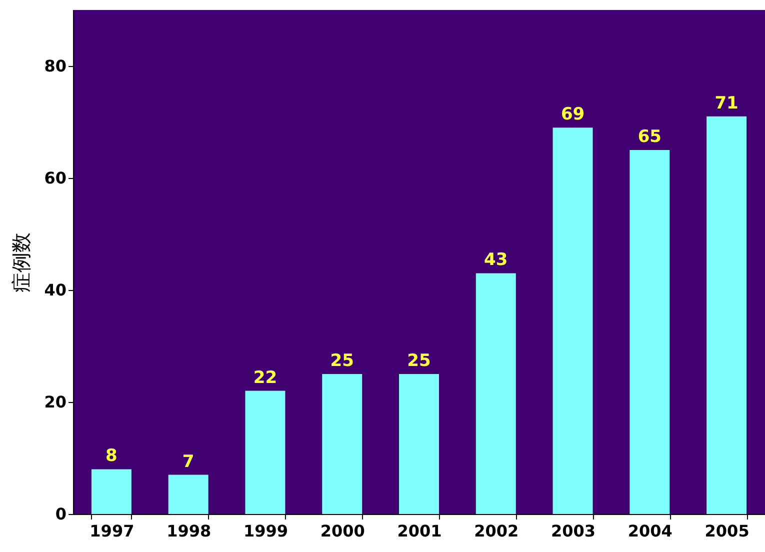 Image resolution: width=765 pixels, height=552 pixels. What do you see at coordinates (650, 531) in the screenshot?
I see `x-tick-label: 2004` at bounding box center [650, 531].